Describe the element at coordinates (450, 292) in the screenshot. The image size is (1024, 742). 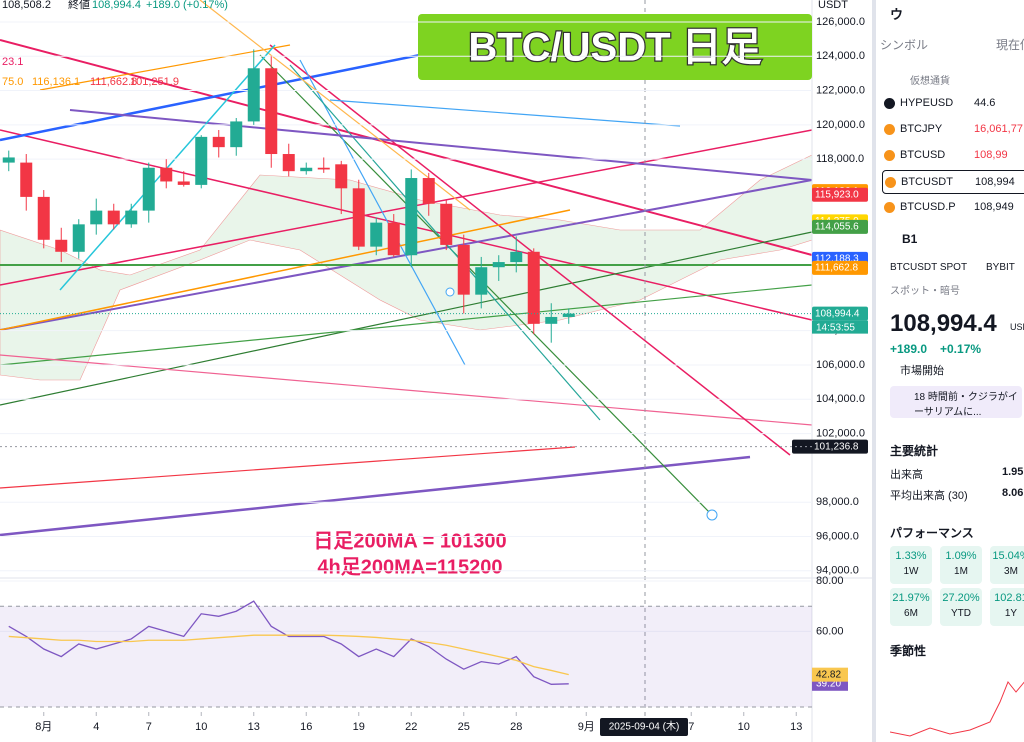
I see `handle` at that location.